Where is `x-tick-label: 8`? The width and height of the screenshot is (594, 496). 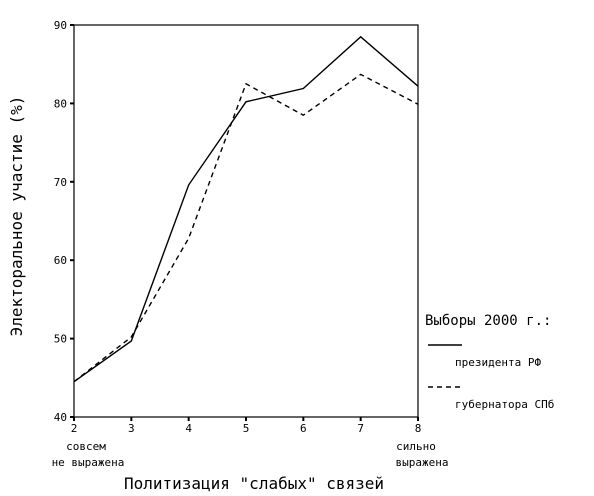
x-tick-label: 8 is located at coordinates (418, 428).